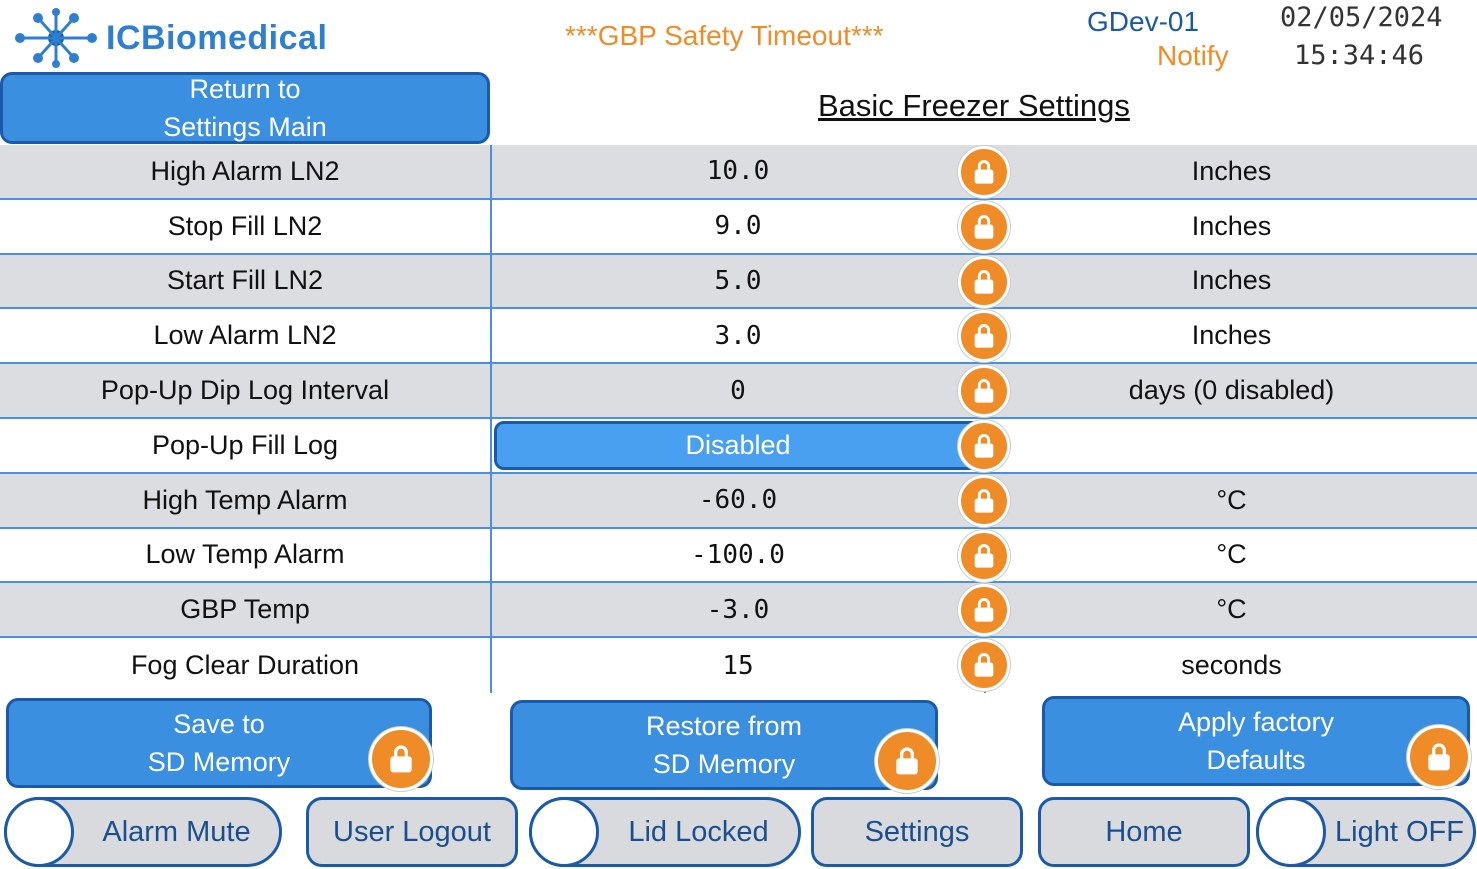 The width and height of the screenshot is (1477, 869). I want to click on setting-value-field: 15, so click(751, 665).